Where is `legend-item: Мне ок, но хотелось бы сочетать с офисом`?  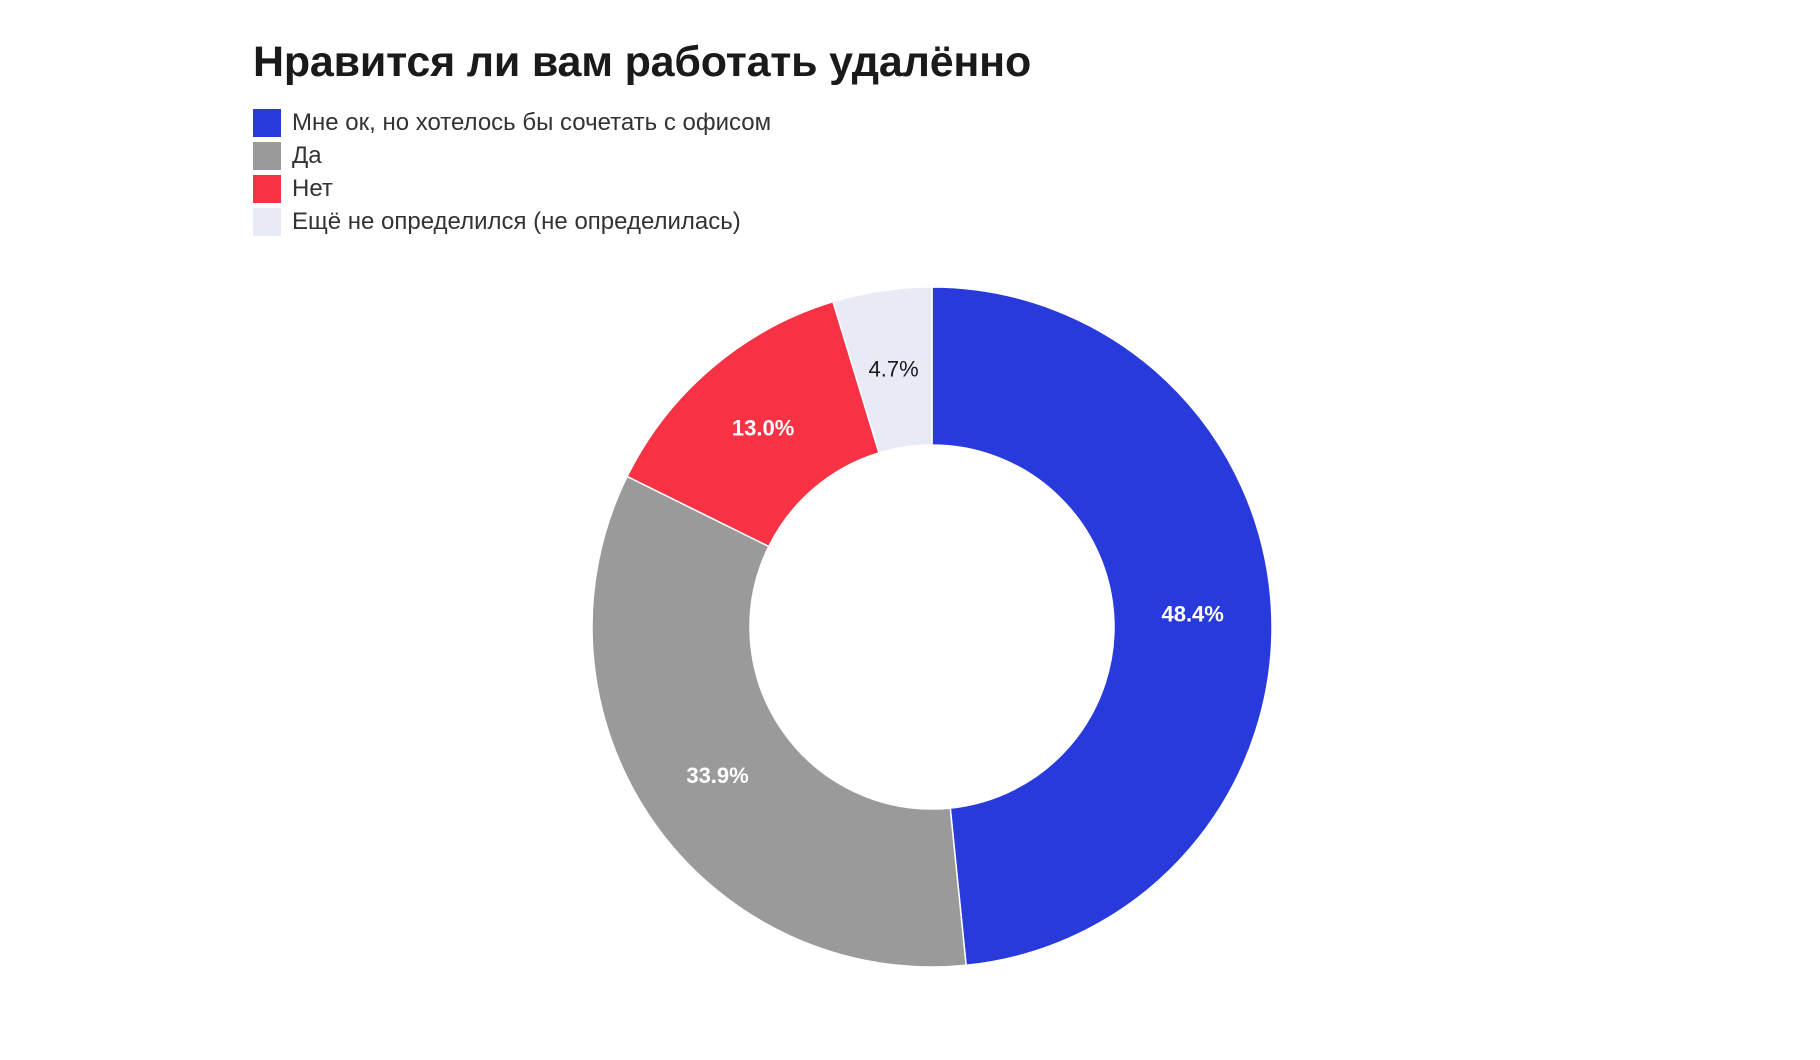 legend-item: Мне ок, но хотелось бы сочетать с офисом is located at coordinates (512, 122).